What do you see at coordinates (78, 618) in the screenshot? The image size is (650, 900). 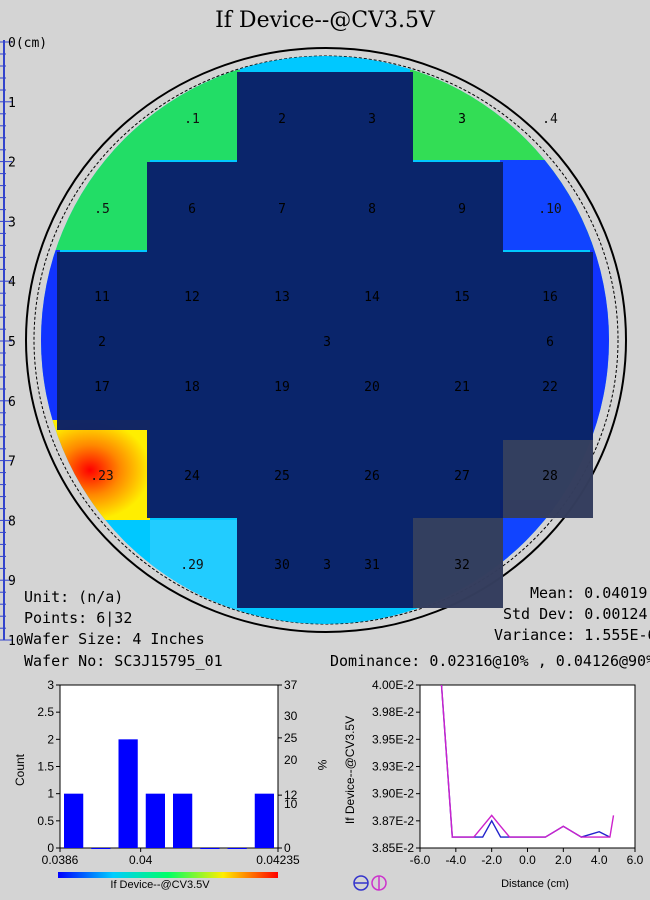 I see `points-text: Points: 6|32` at bounding box center [78, 618].